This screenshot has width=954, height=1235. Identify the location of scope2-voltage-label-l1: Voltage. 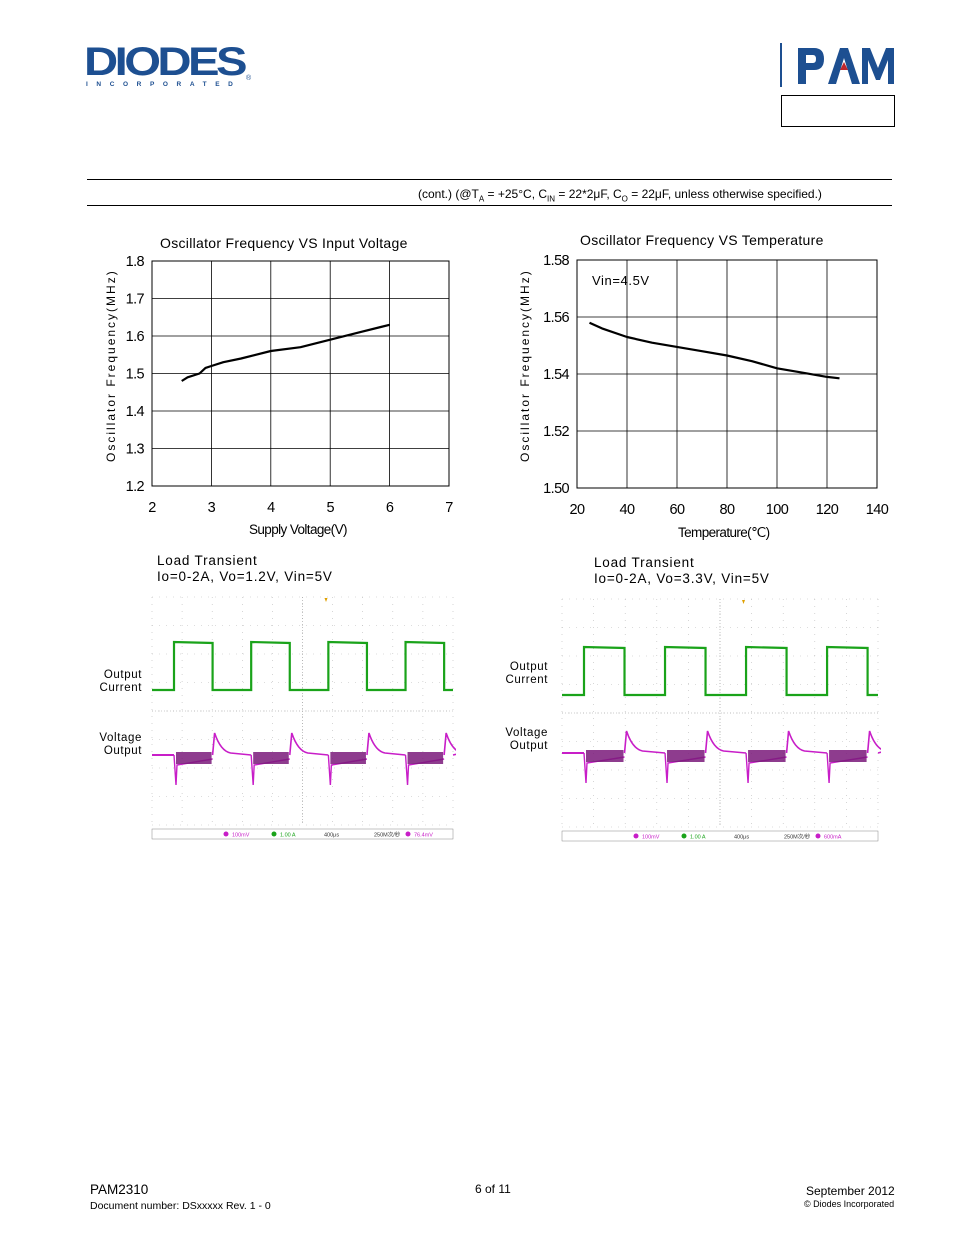
(526, 733).